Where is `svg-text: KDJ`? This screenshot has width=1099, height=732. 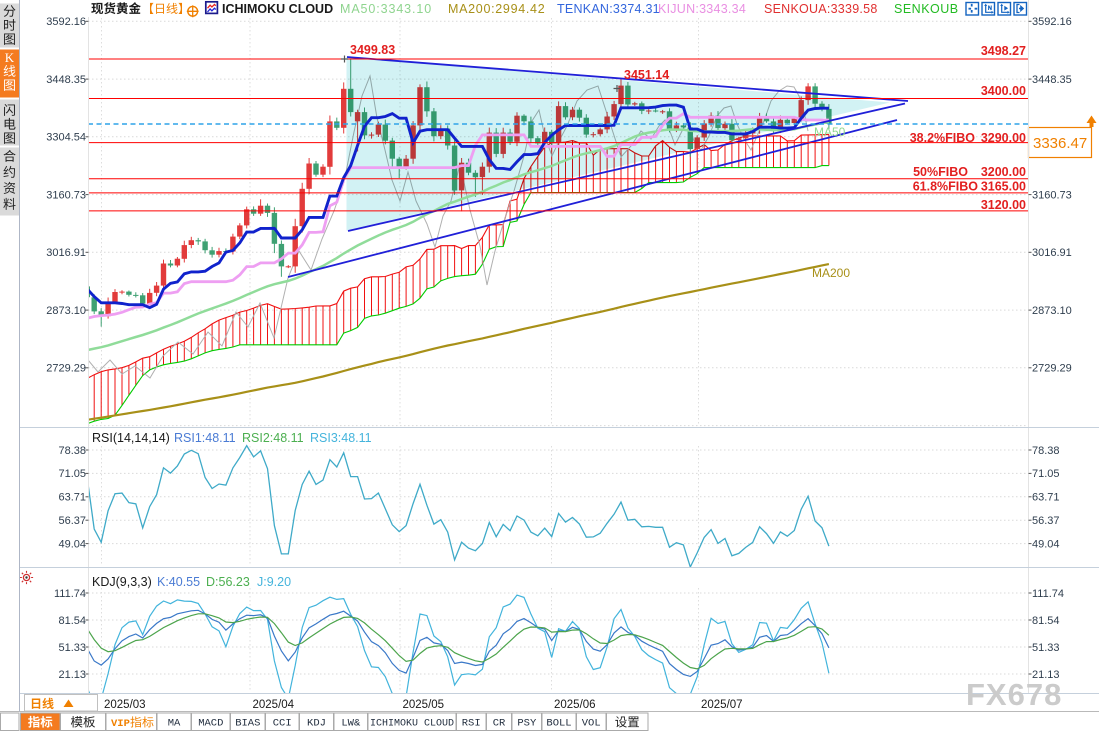 svg-text: KDJ is located at coordinates (316, 724).